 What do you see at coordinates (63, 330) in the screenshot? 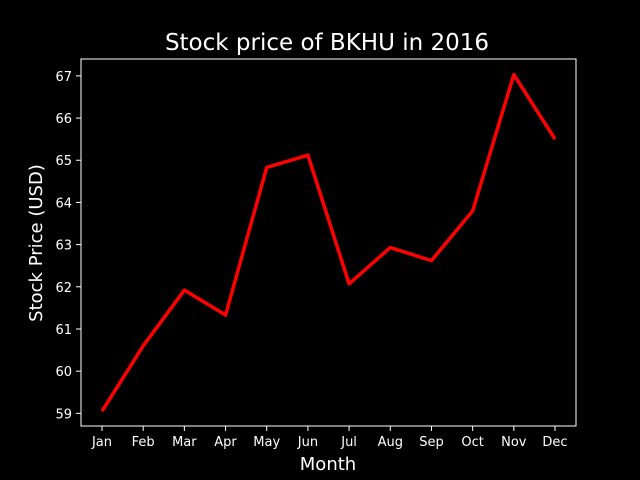
I see `y-tick-label: 61` at bounding box center [63, 330].